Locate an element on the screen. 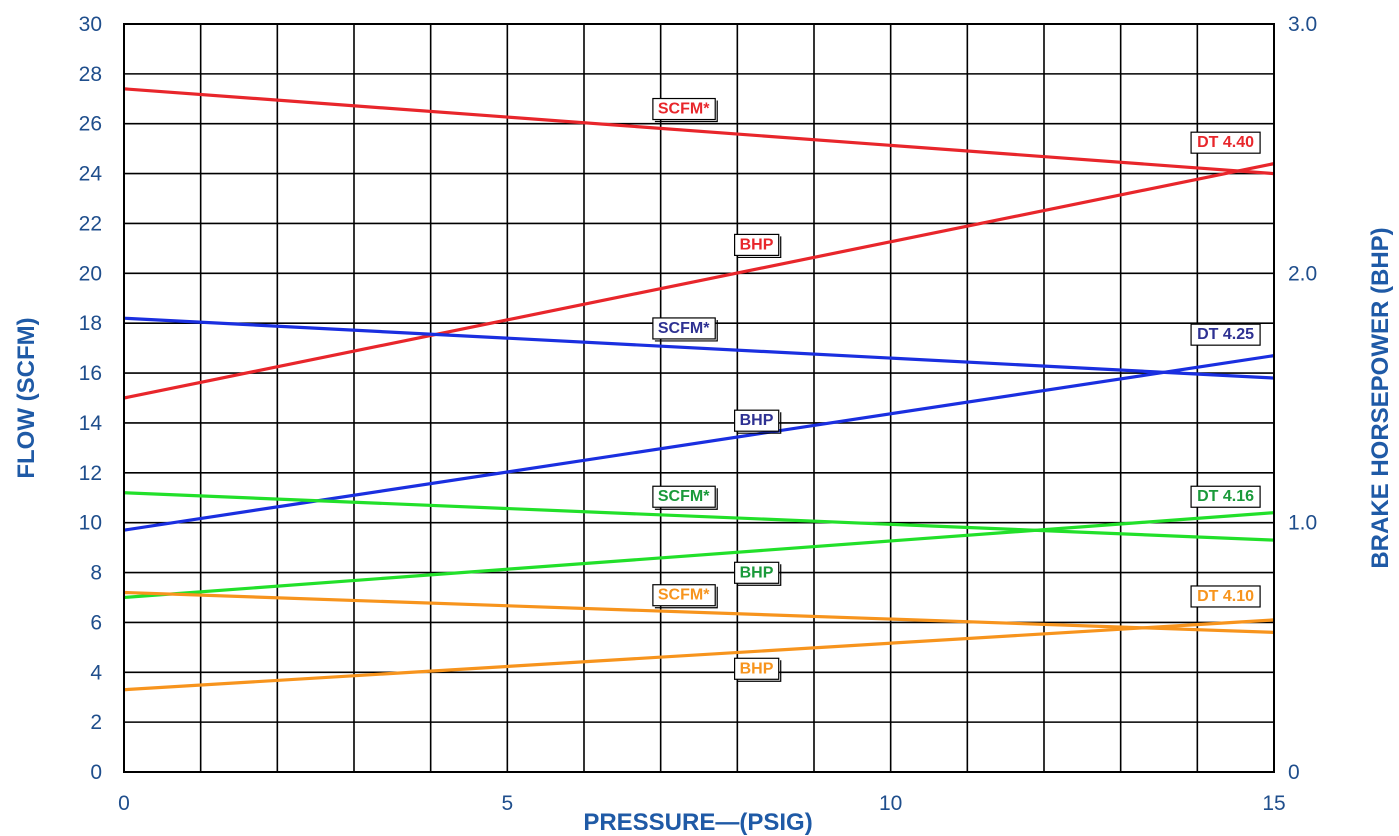  series-label-DT416-bhp-text: BHP is located at coordinates (757, 572).